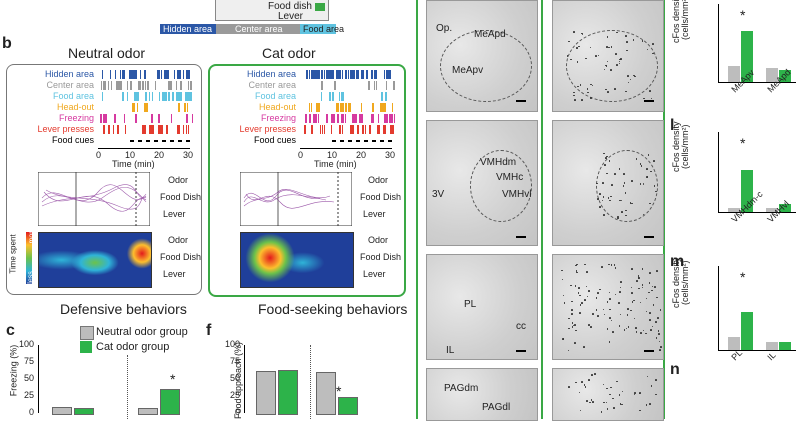 Image resolution: width=800 pixels, height=421 pixels. What do you see at coordinates (482, 394) in the screenshot?
I see `micrograph-pag-neutral` at bounding box center [482, 394].